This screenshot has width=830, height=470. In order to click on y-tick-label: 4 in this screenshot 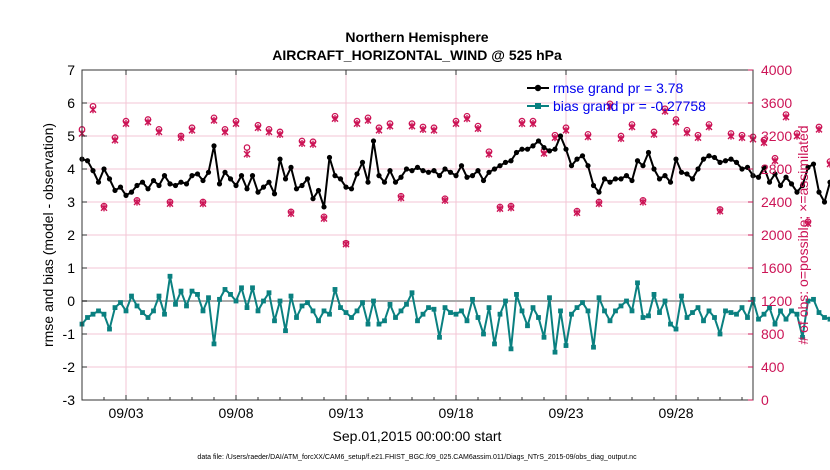, I will do `click(71, 169)`.